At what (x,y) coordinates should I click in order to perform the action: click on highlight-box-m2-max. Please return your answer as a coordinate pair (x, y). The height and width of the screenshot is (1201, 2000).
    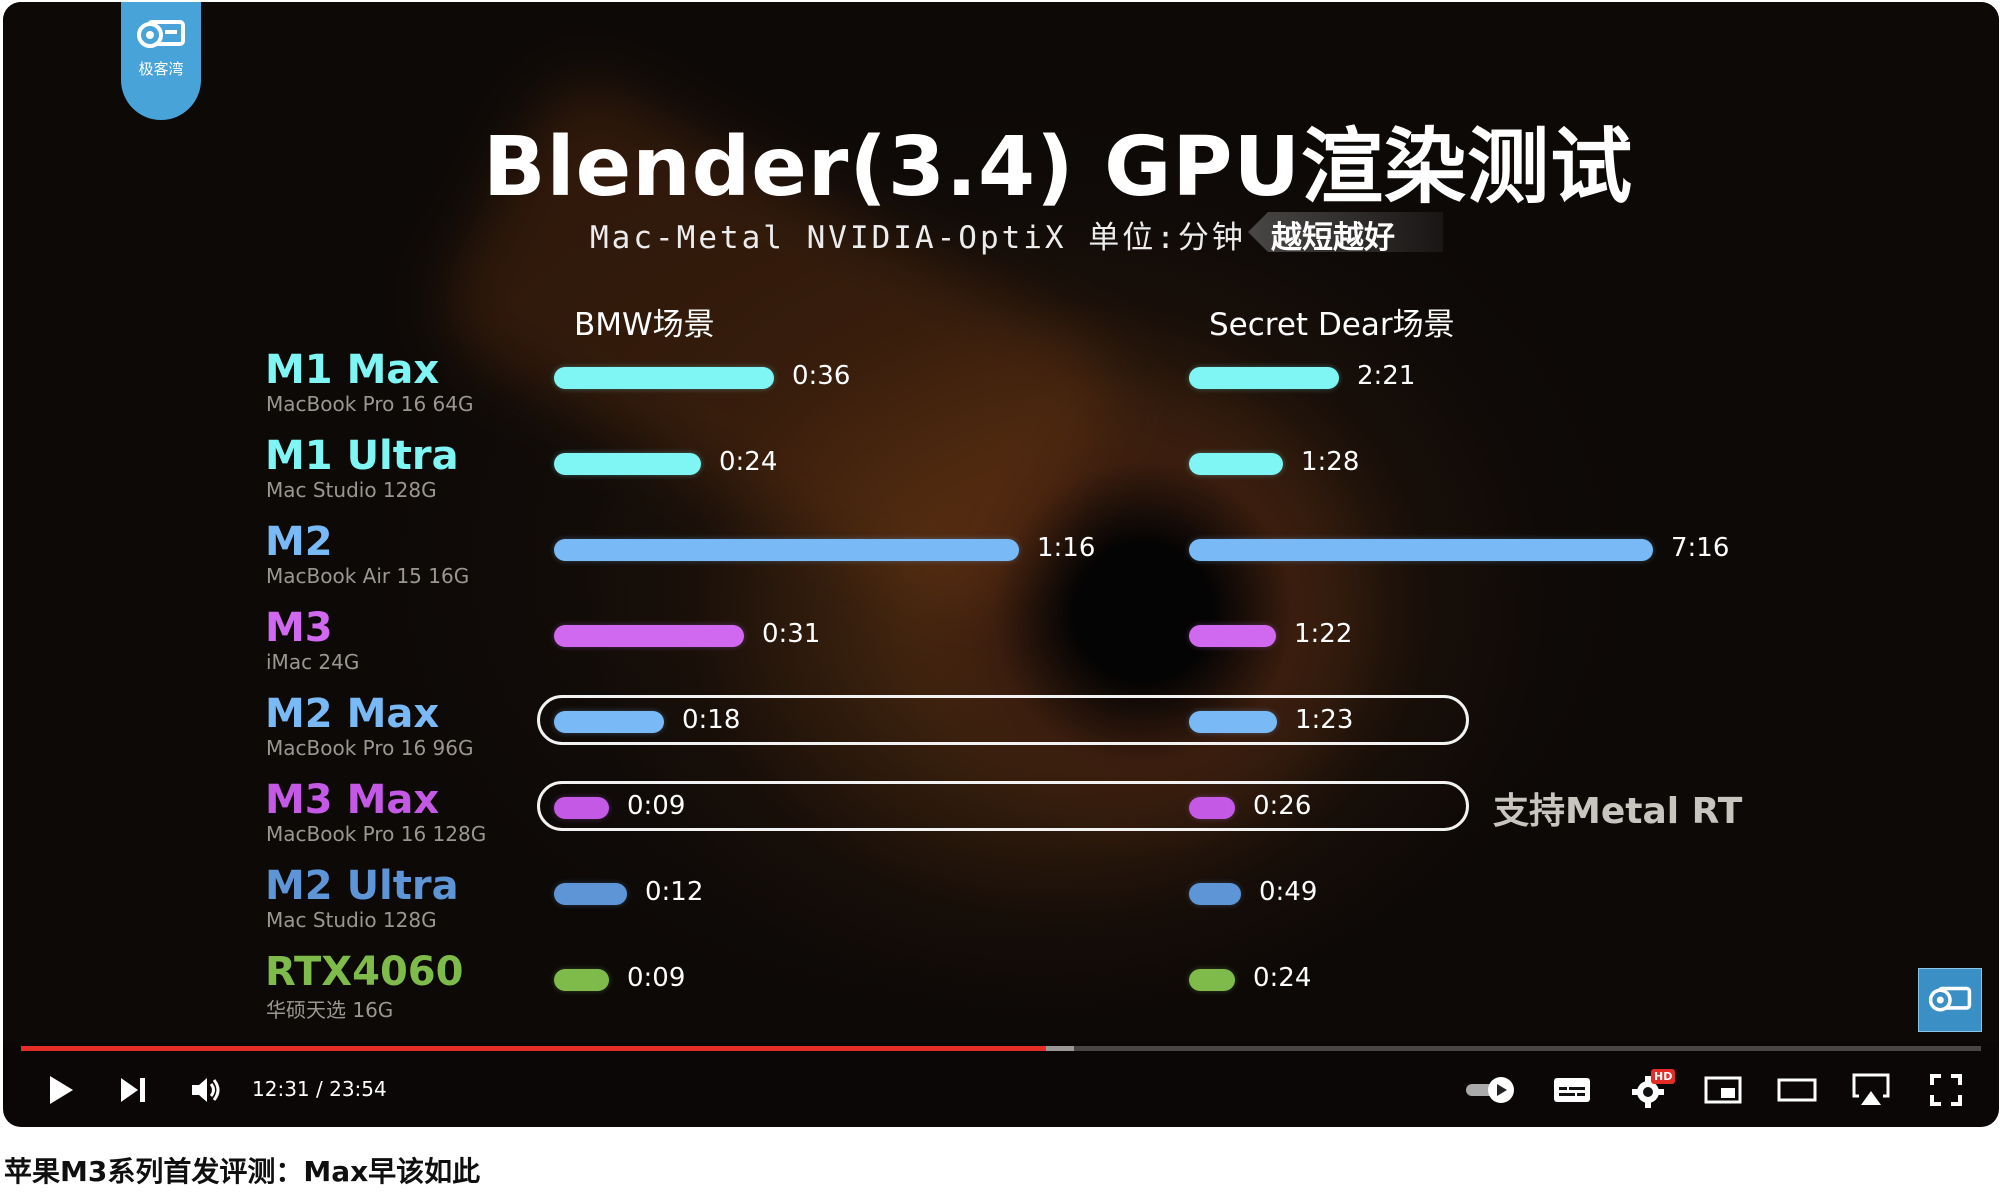
    Looking at the image, I should click on (1003, 720).